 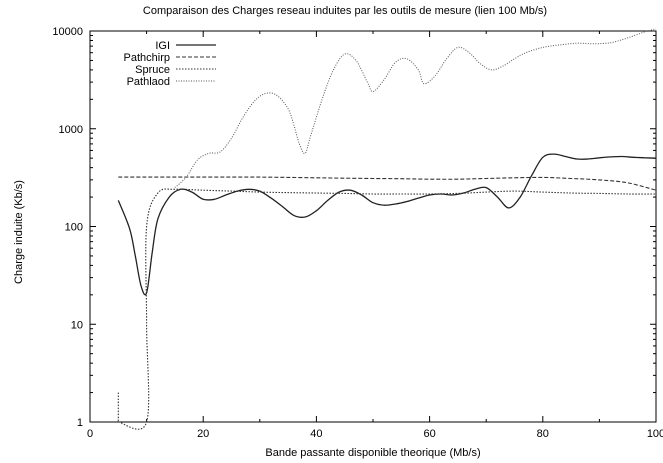 I want to click on y-tick-label: 10, so click(x=77, y=325).